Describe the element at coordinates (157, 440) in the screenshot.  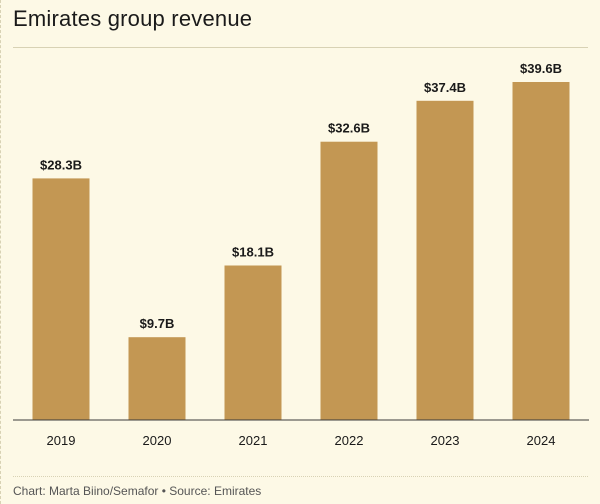
I see `x-tick-label-2020: 2020` at that location.